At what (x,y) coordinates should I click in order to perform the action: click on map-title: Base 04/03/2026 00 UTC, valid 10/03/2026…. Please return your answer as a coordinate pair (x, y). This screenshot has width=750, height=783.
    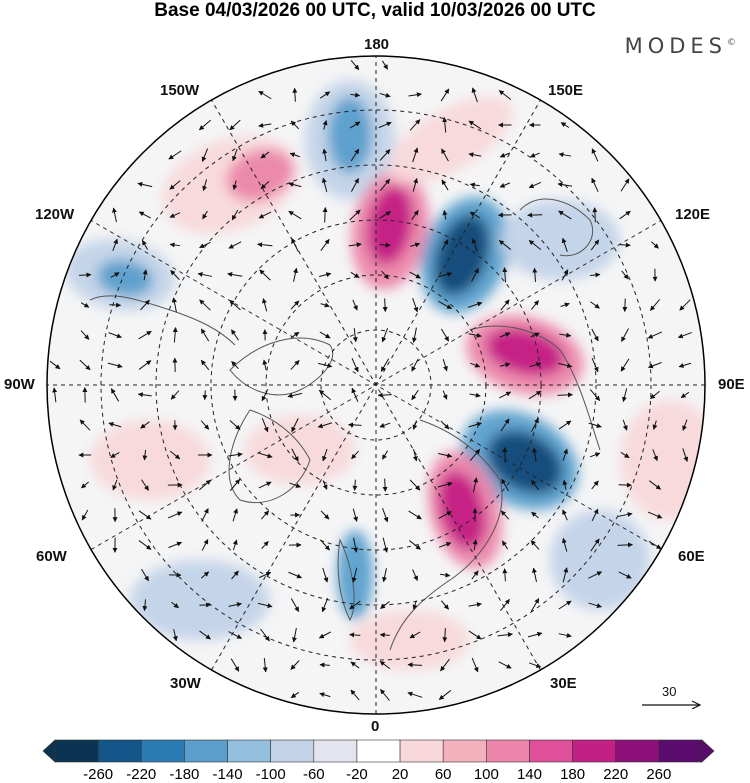
    Looking at the image, I should click on (375, 10).